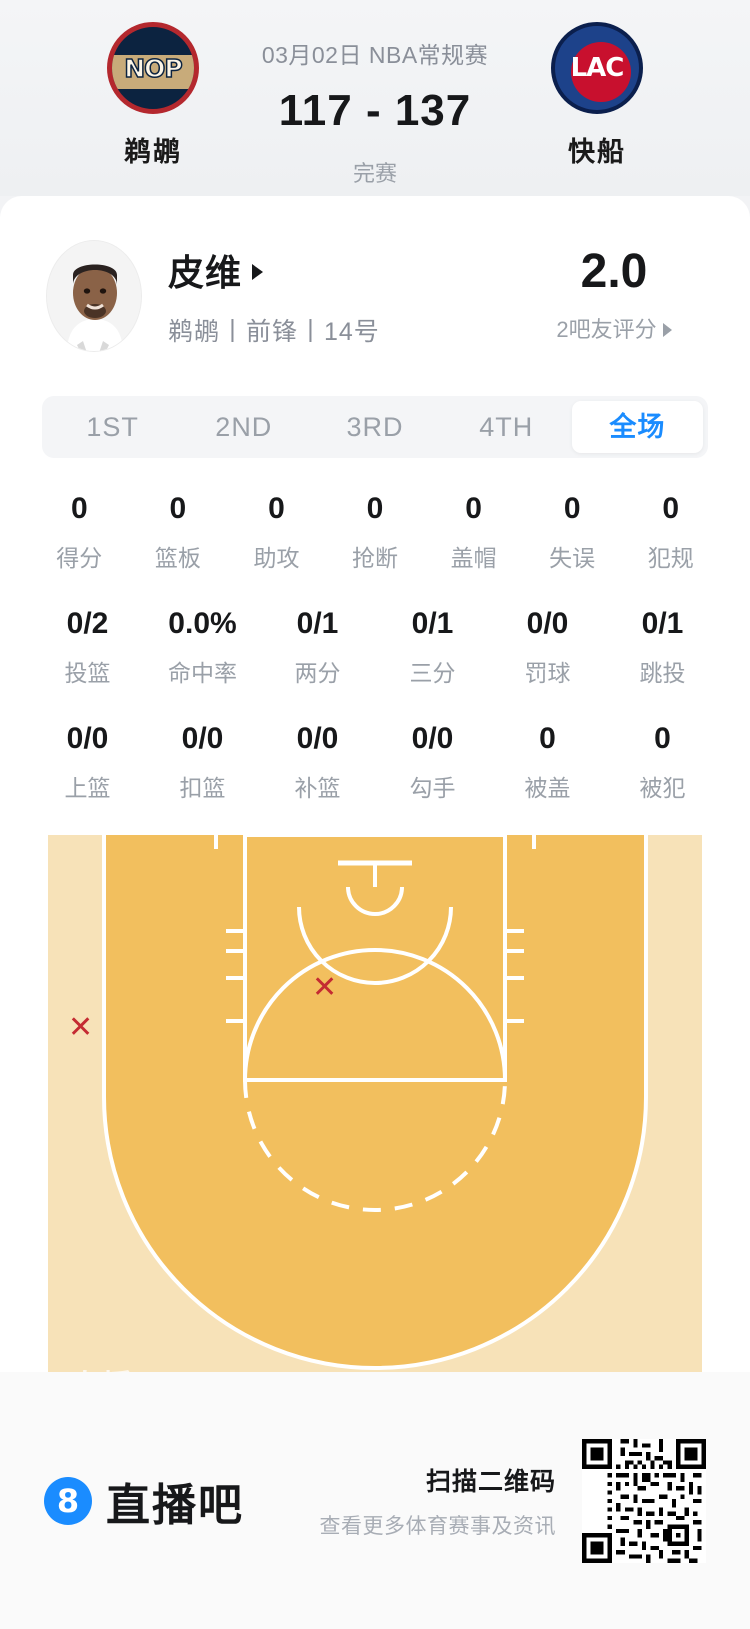 Image resolution: width=750 pixels, height=1629 pixels. Describe the element at coordinates (432, 788) in the screenshot. I see `stat-label: 勾手` at that location.